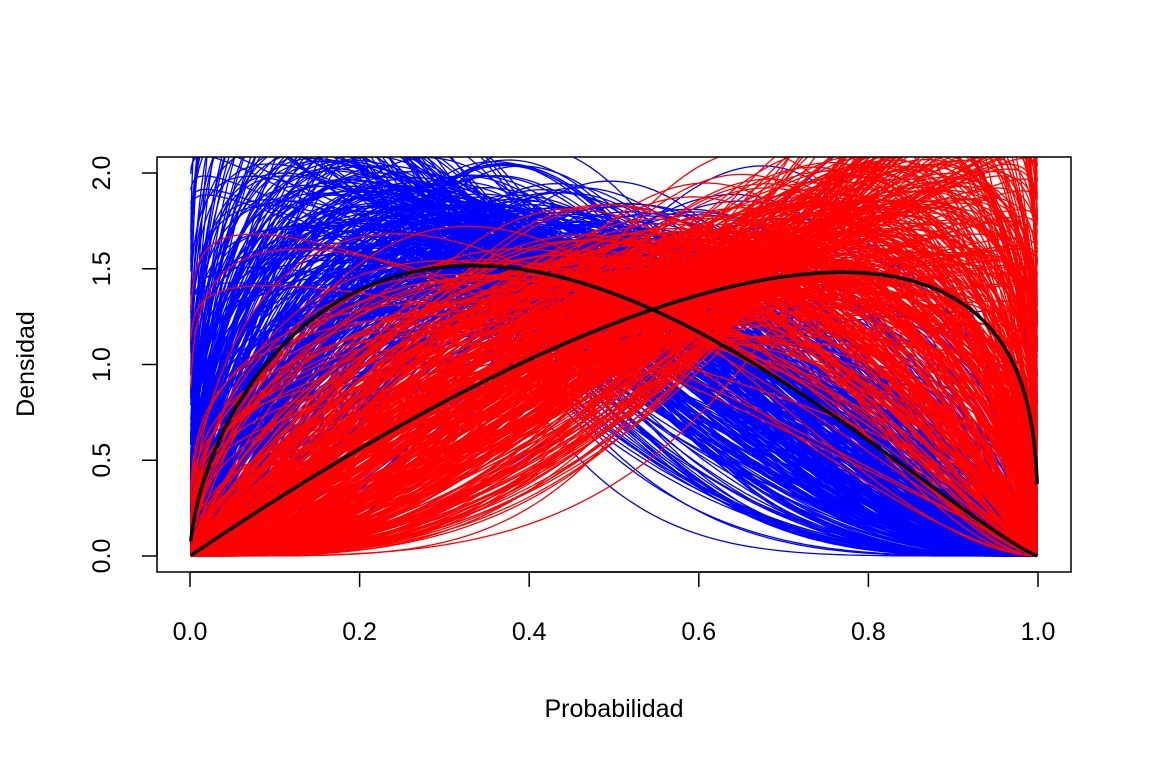  I want to click on x-axis: 0.0 0.2 0.4 0.6 0.8 1.0, so click(614, 608).